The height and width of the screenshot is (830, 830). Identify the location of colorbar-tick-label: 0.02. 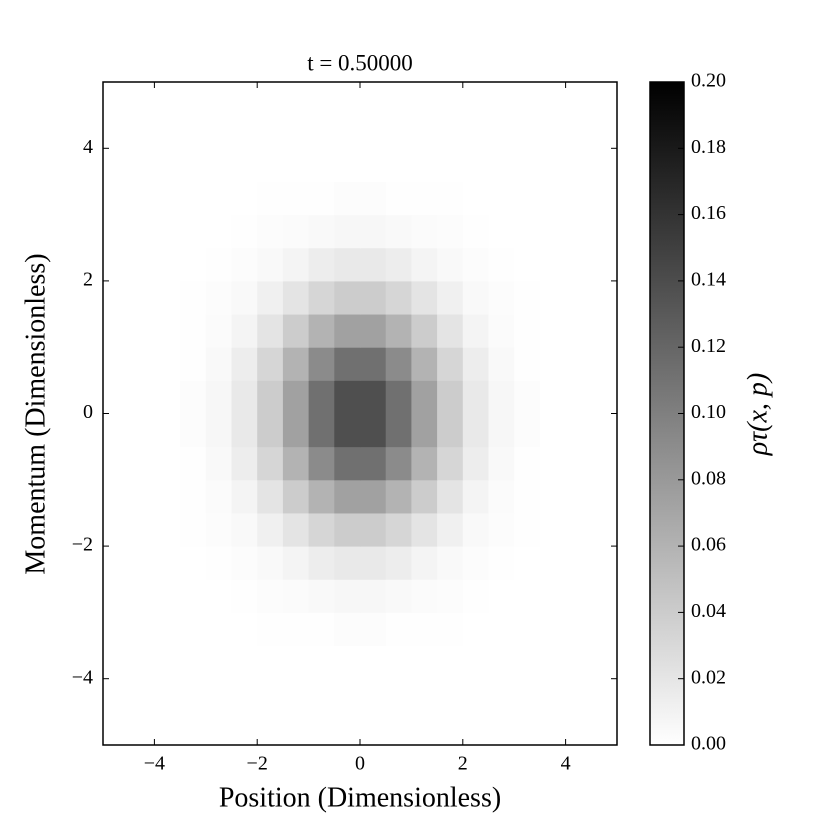
(708, 677).